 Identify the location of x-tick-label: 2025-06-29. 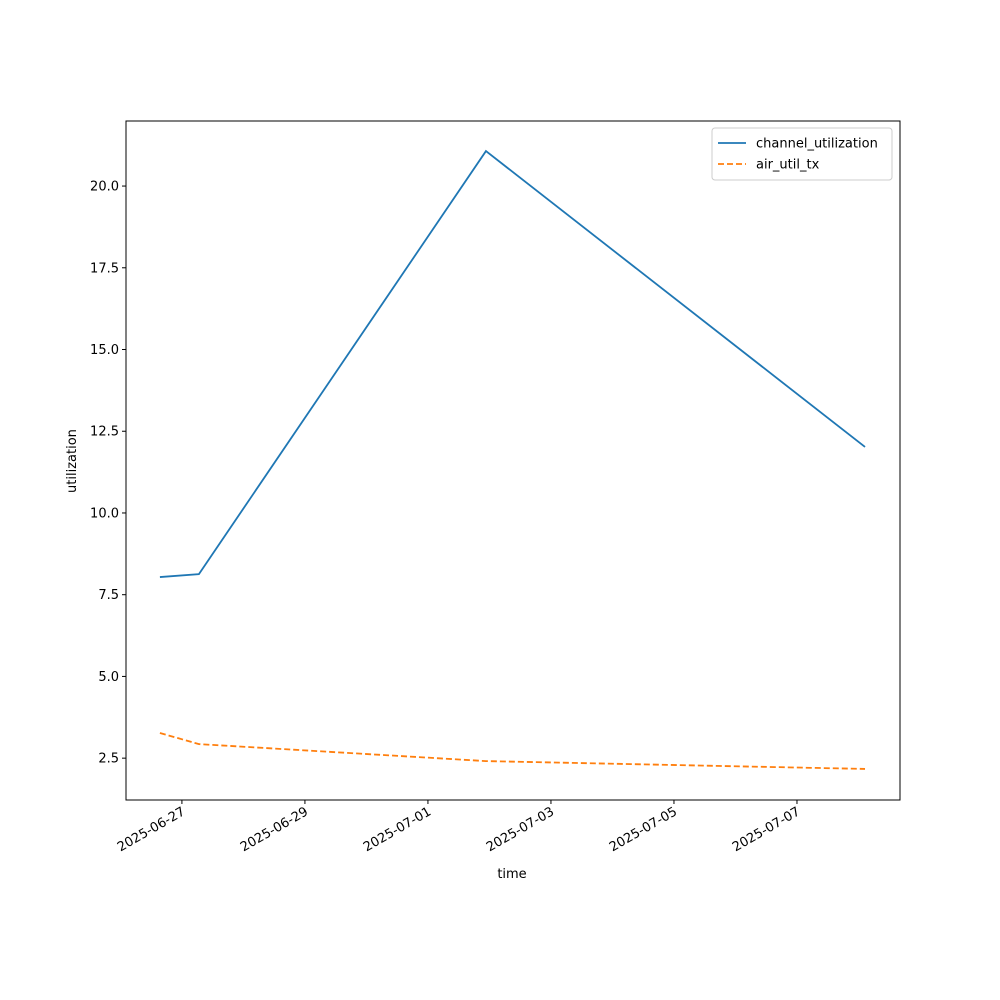
(274, 829).